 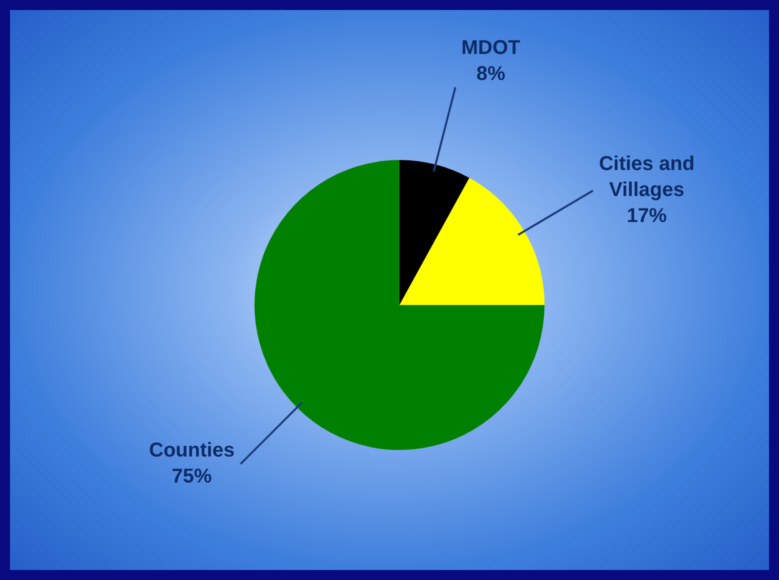 What do you see at coordinates (646, 216) in the screenshot?
I see `data-label: 17%` at bounding box center [646, 216].